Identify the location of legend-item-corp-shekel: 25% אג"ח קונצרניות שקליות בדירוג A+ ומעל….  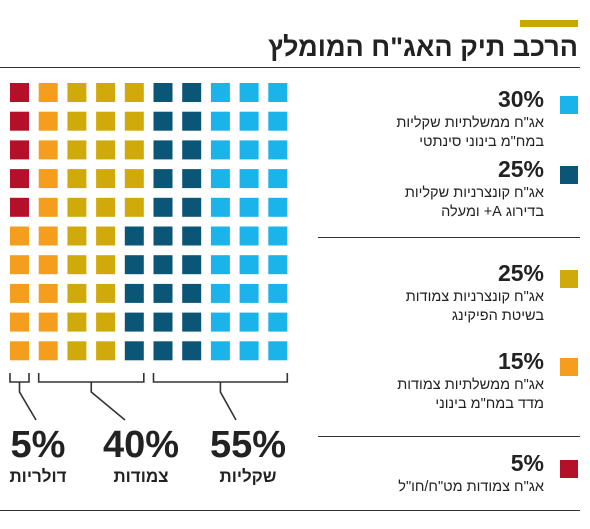
(443, 191).